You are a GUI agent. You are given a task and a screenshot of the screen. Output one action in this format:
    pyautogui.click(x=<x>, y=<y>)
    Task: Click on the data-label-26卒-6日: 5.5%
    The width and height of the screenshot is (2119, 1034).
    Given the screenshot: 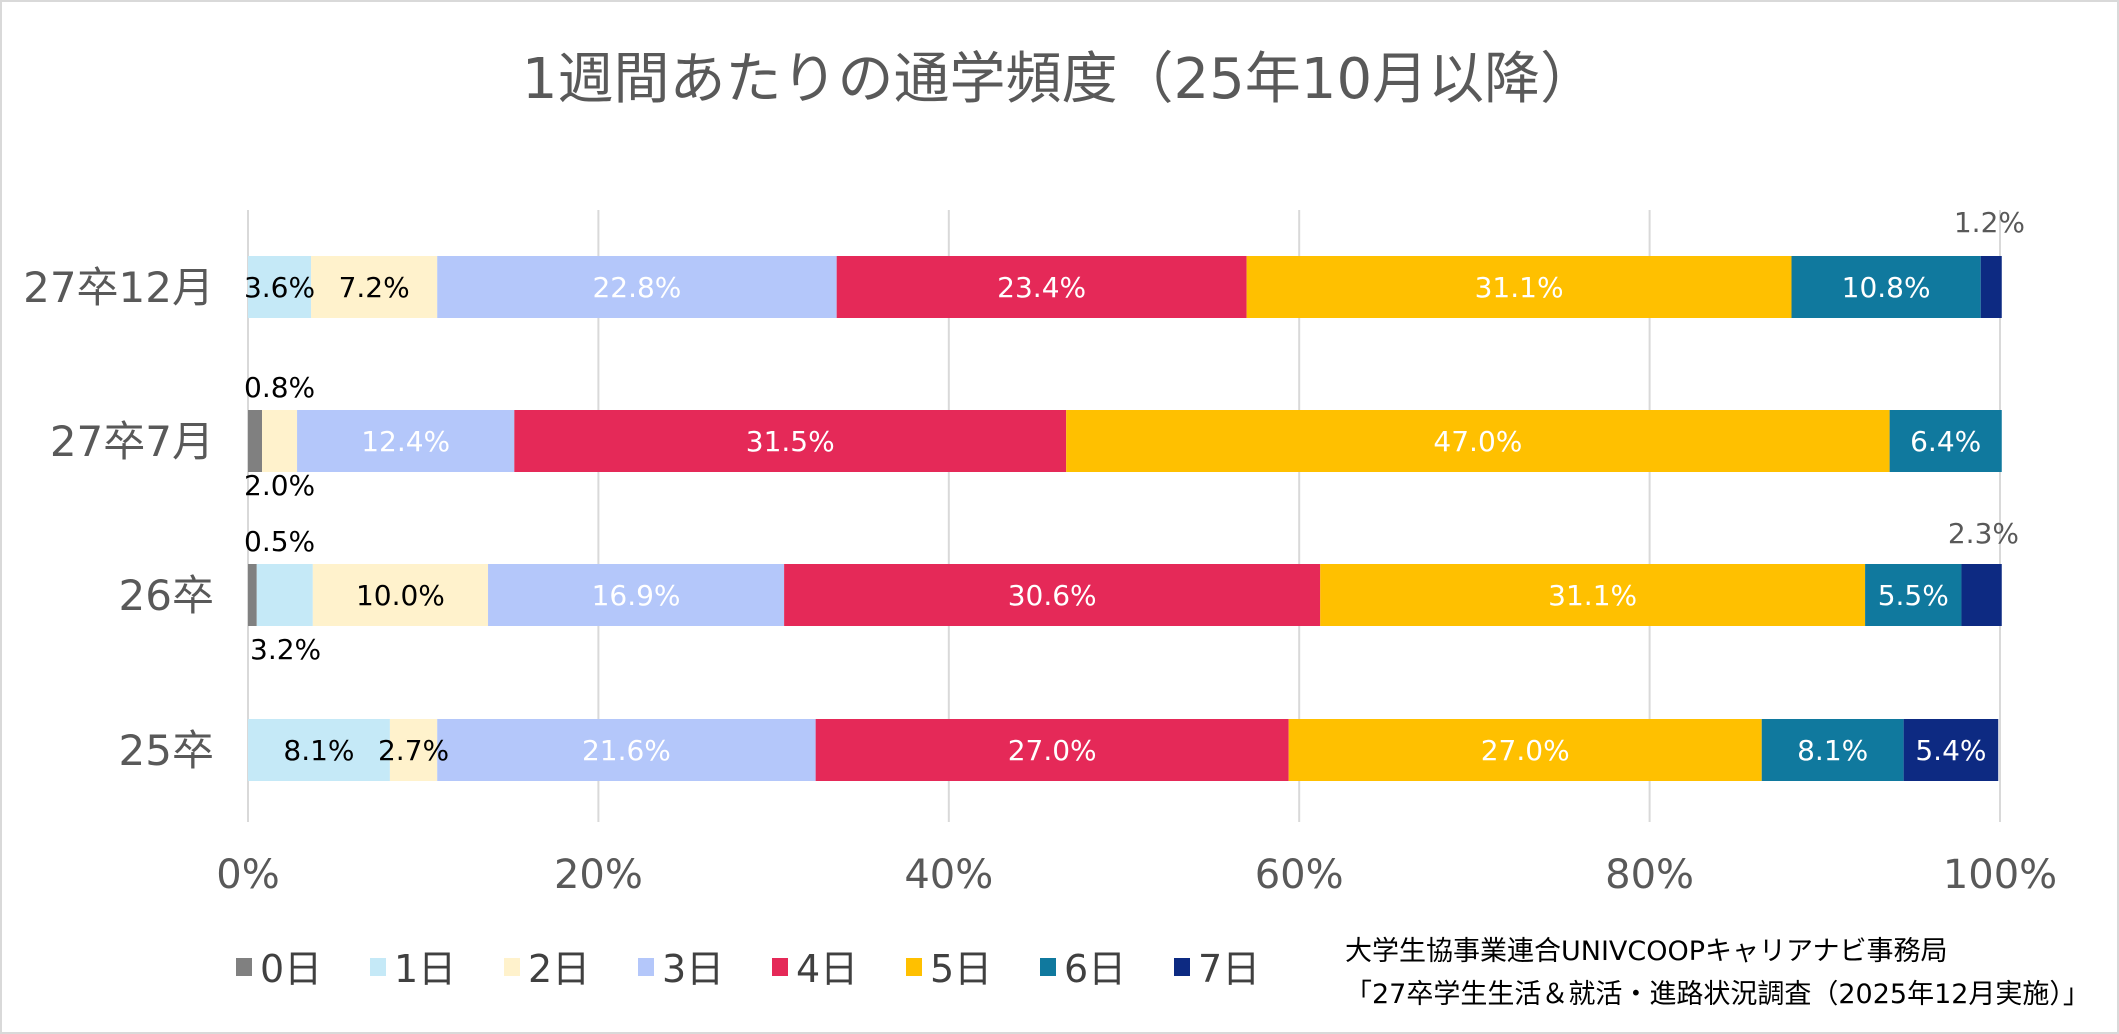 What is the action you would take?
    pyautogui.click(x=1913, y=595)
    